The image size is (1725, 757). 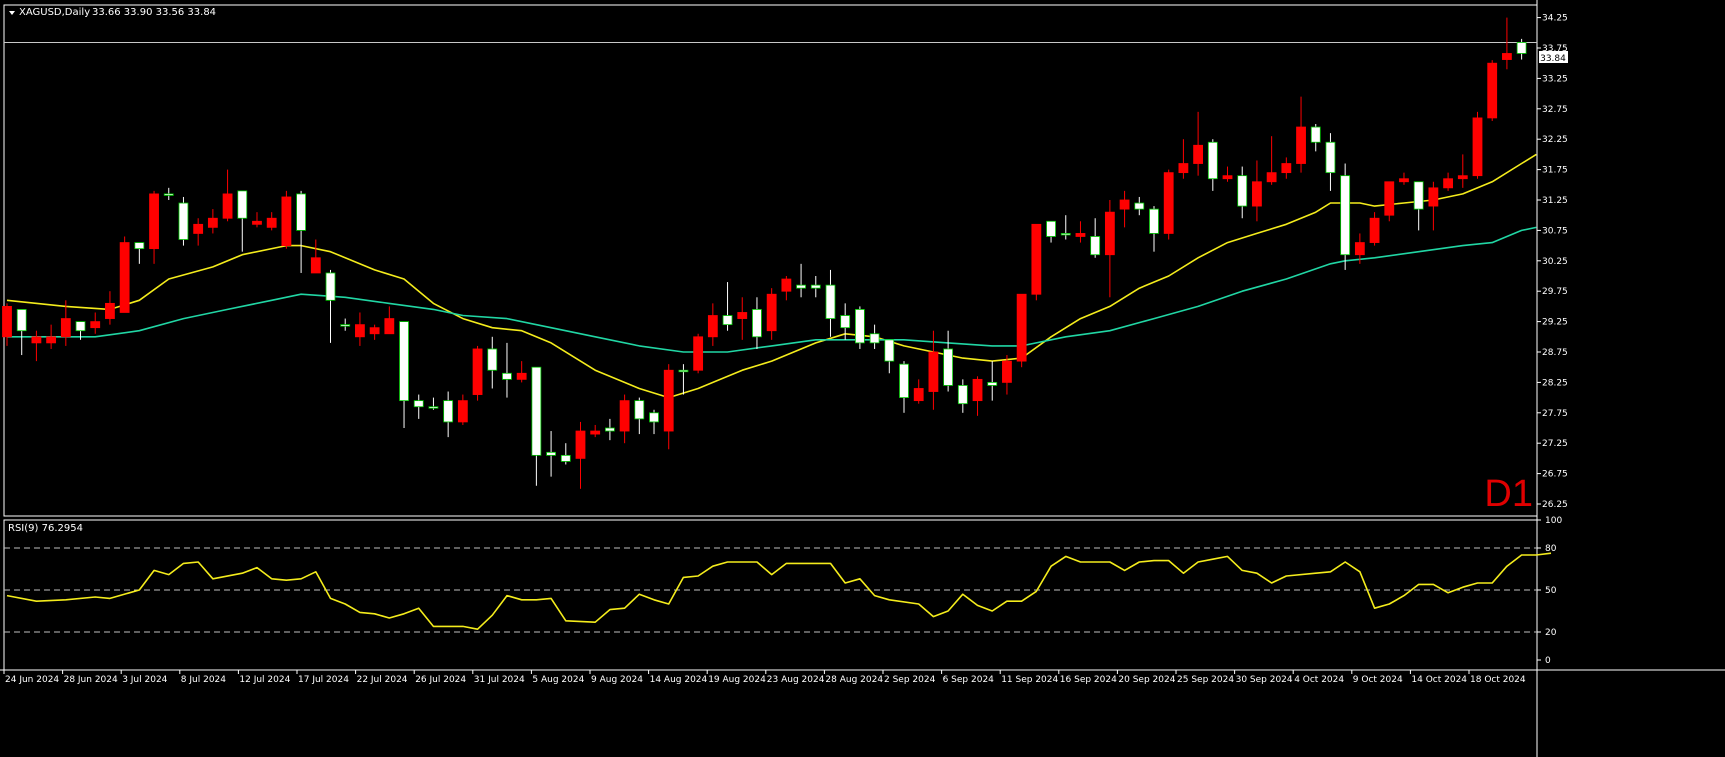 I want to click on rsi-tick-label: 50, so click(x=1551, y=591).